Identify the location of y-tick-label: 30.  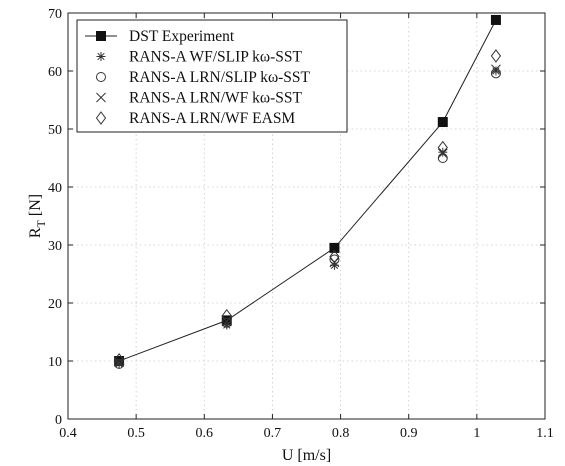
(55, 246).